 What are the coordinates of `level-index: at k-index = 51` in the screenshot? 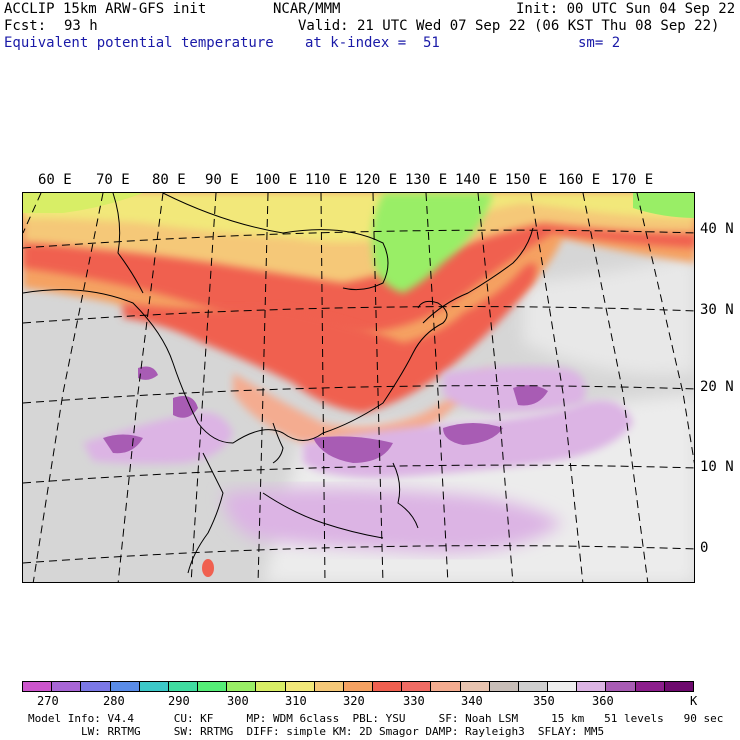 It's located at (372, 43).